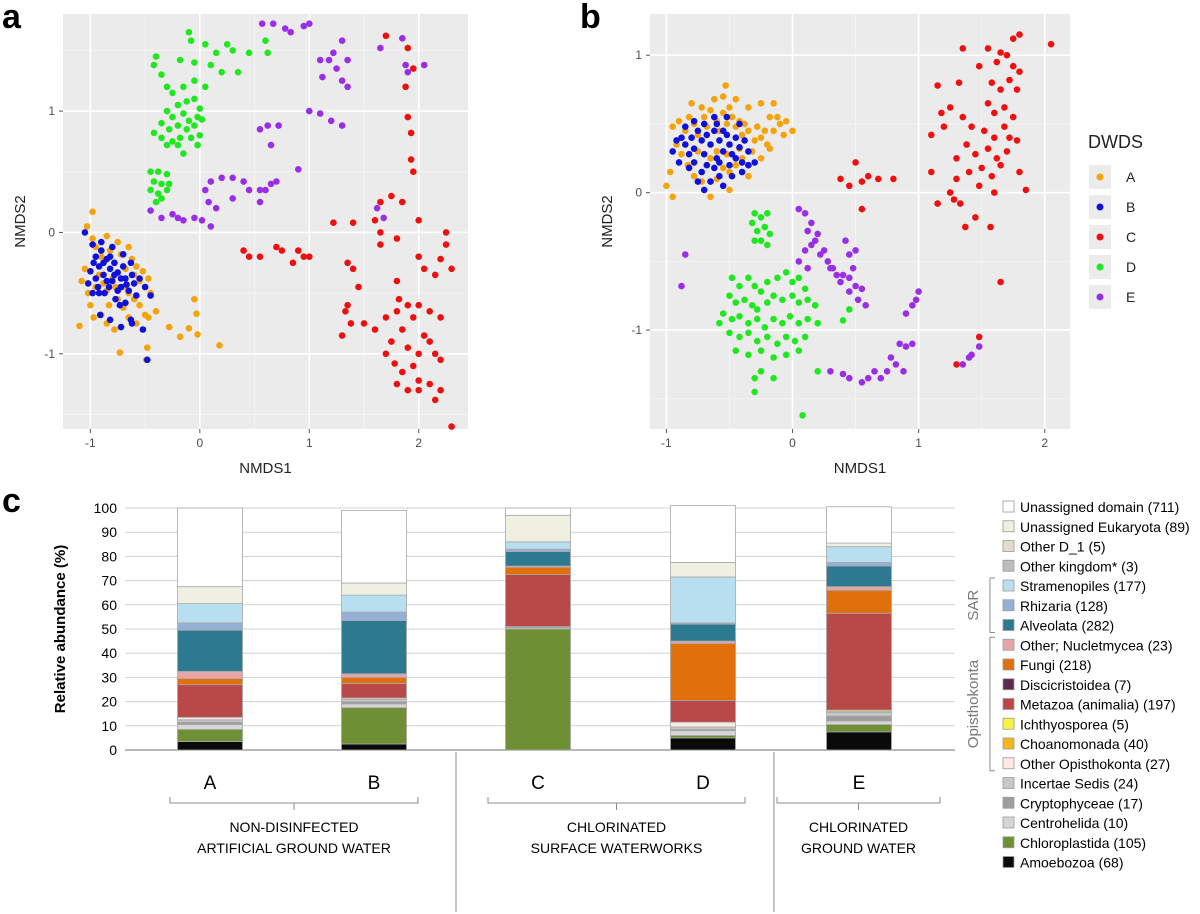  I want to click on legend-item-label: Other Opisthokonta (27), so click(1095, 764).